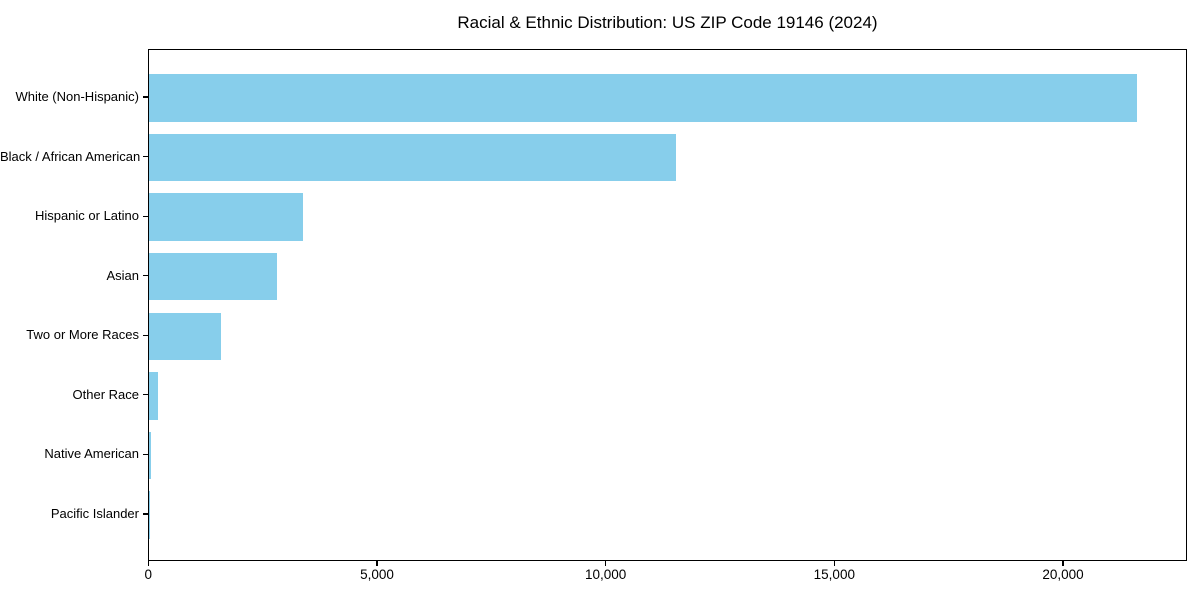 The width and height of the screenshot is (1200, 600). I want to click on bar-native-american, so click(150, 455).